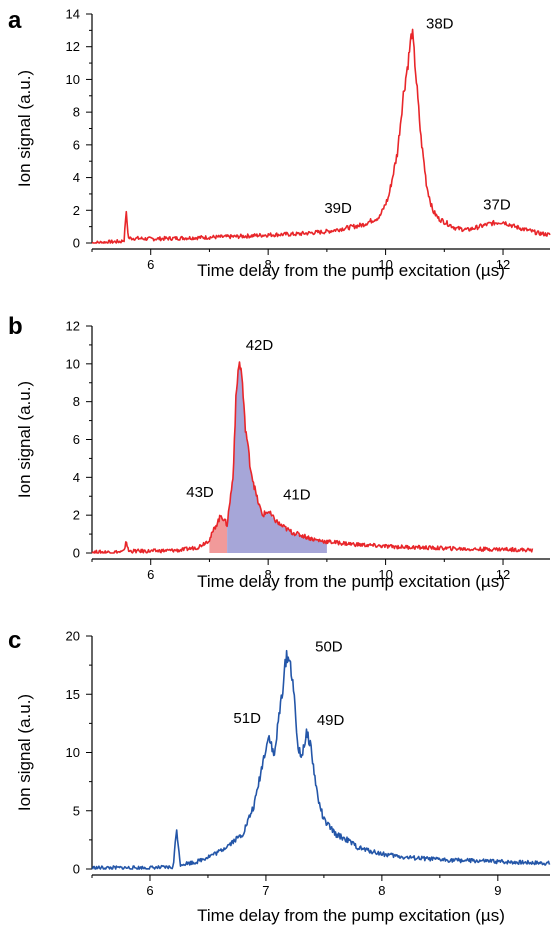 This screenshot has height=939, width=552. I want to click on peak-label-51D: 51D, so click(247, 718).